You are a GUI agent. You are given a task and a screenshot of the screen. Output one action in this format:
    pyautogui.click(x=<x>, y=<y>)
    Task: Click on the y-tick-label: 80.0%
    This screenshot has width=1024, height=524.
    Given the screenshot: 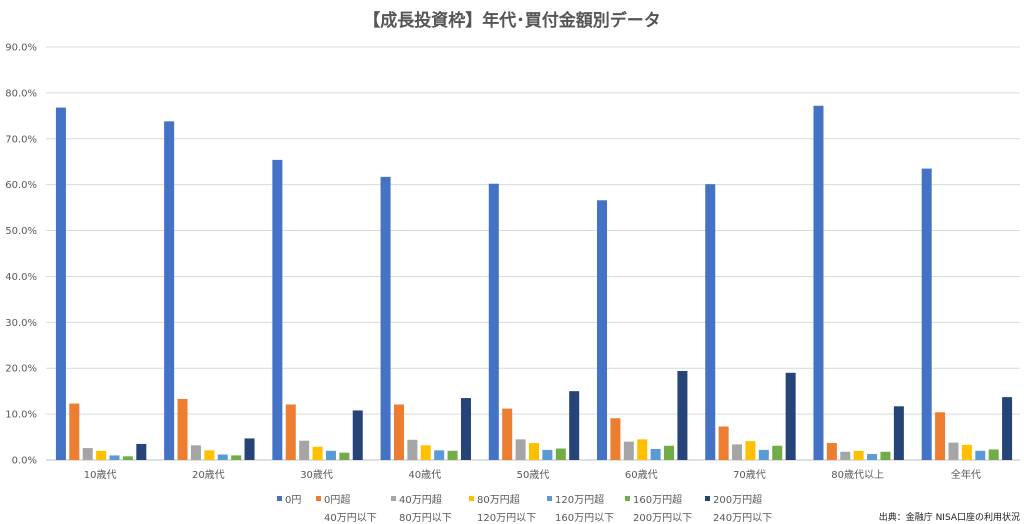 What is the action you would take?
    pyautogui.click(x=21, y=93)
    